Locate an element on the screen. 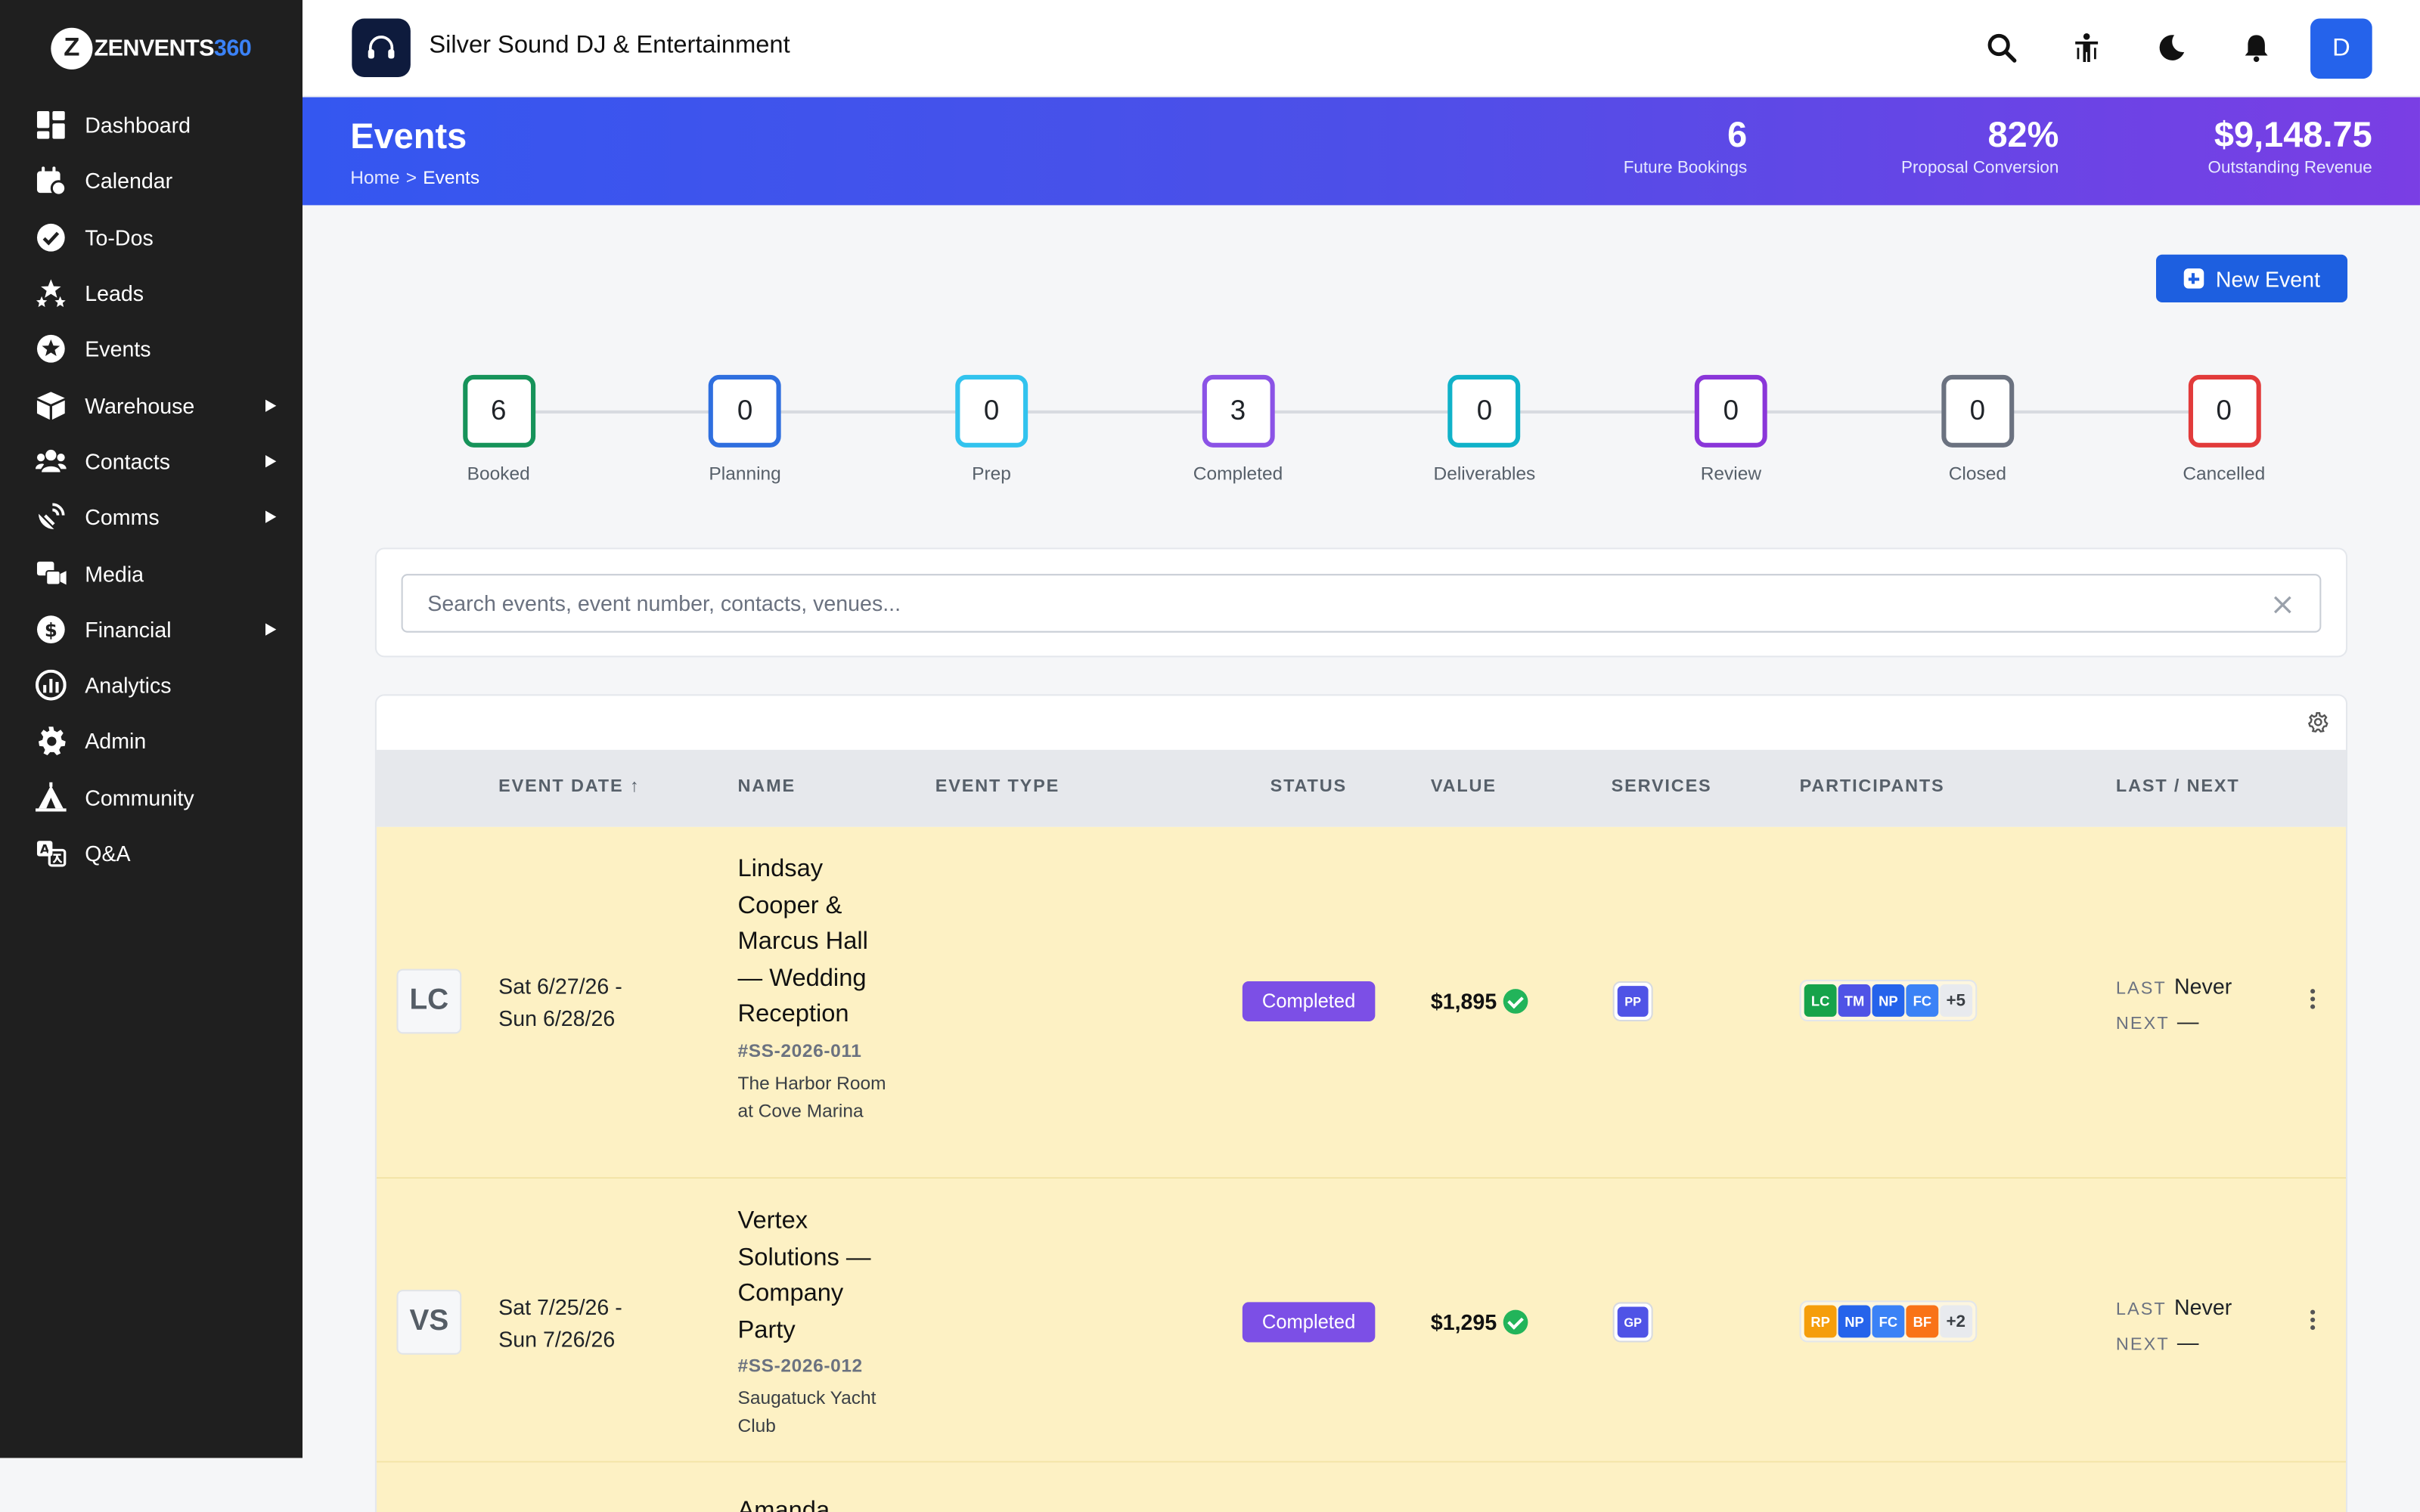  pipeline-stage-prep: 0 Prep is located at coordinates (991, 430).